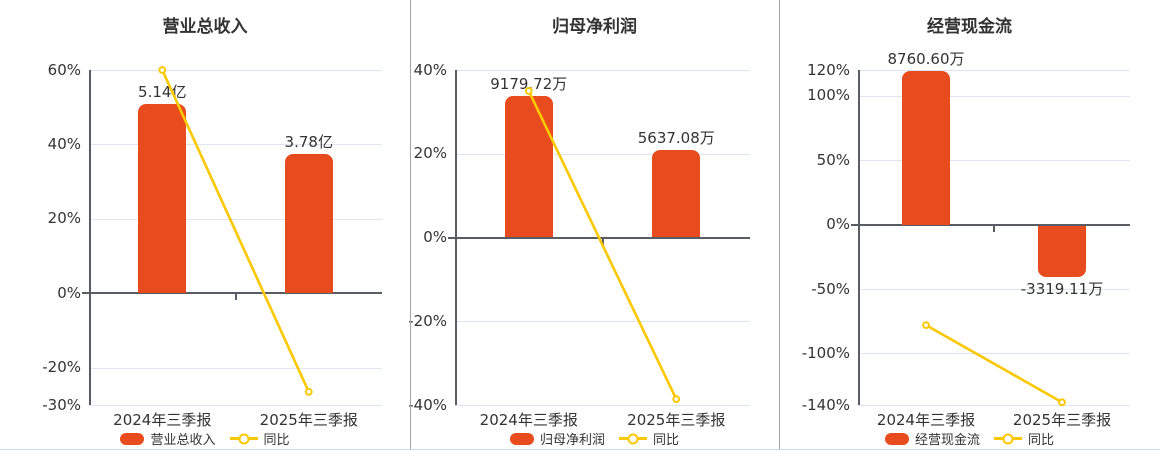  What do you see at coordinates (205, 27) in the screenshot?
I see `chart-title: 营业总收入` at bounding box center [205, 27].